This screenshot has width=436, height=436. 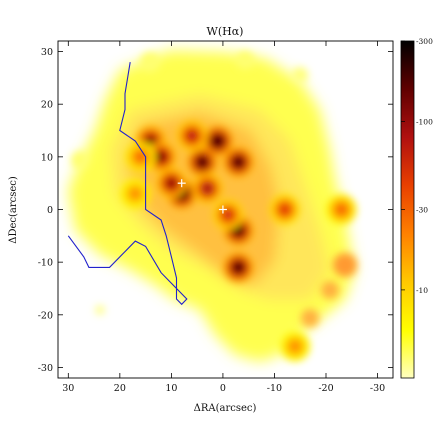 I want to click on colorbar: -300 -100 -30 -10, so click(x=416, y=208).